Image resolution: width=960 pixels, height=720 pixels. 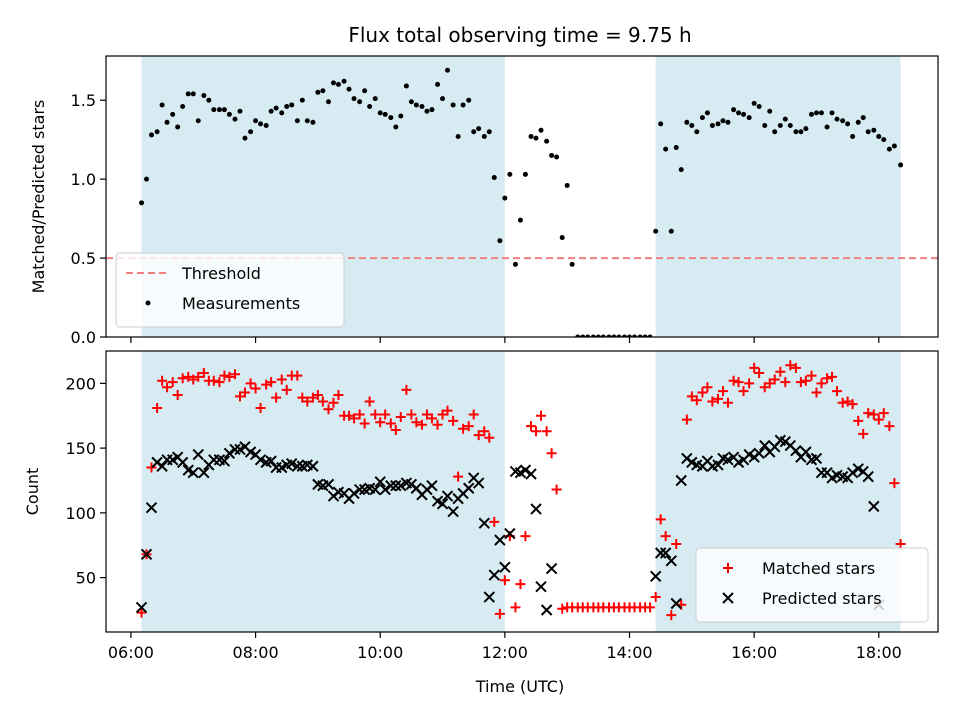 I want to click on y-tick-label: 50, so click(x=86, y=578).